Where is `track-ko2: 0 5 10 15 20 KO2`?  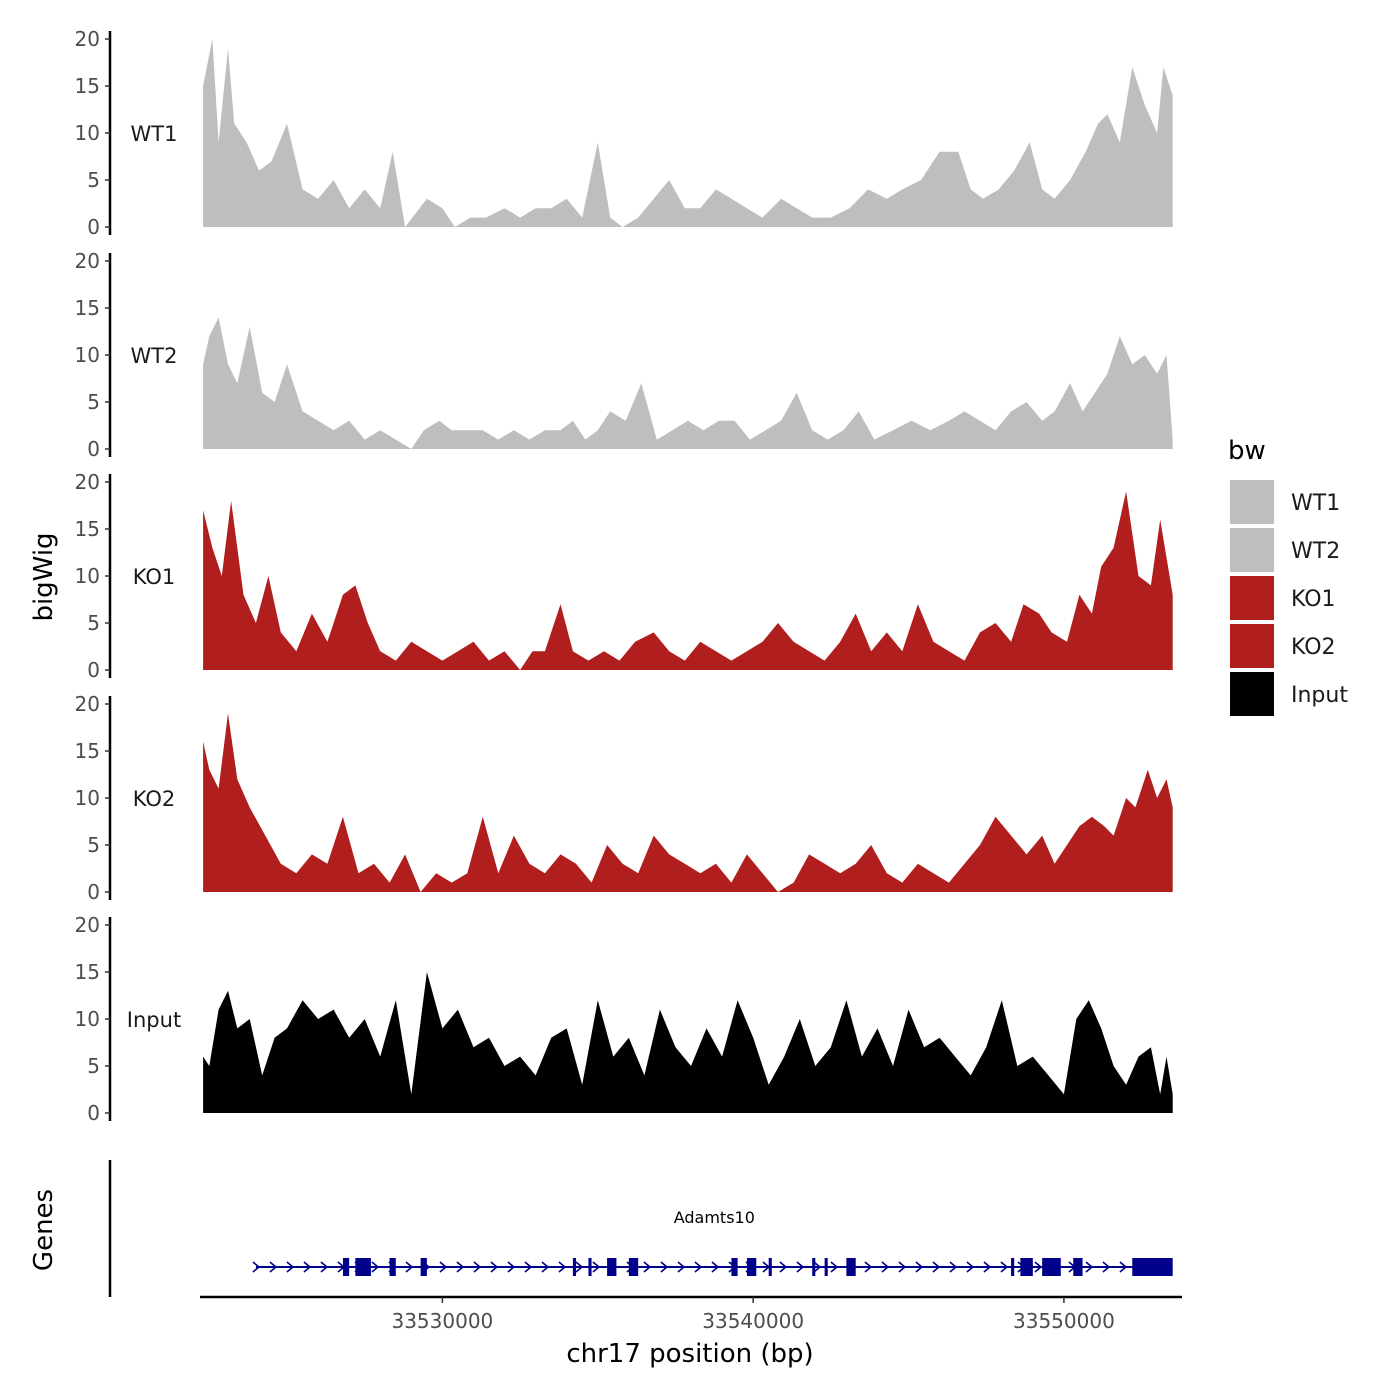
track-ko2: 0 5 10 15 20 KO2 is located at coordinates (624, 798).